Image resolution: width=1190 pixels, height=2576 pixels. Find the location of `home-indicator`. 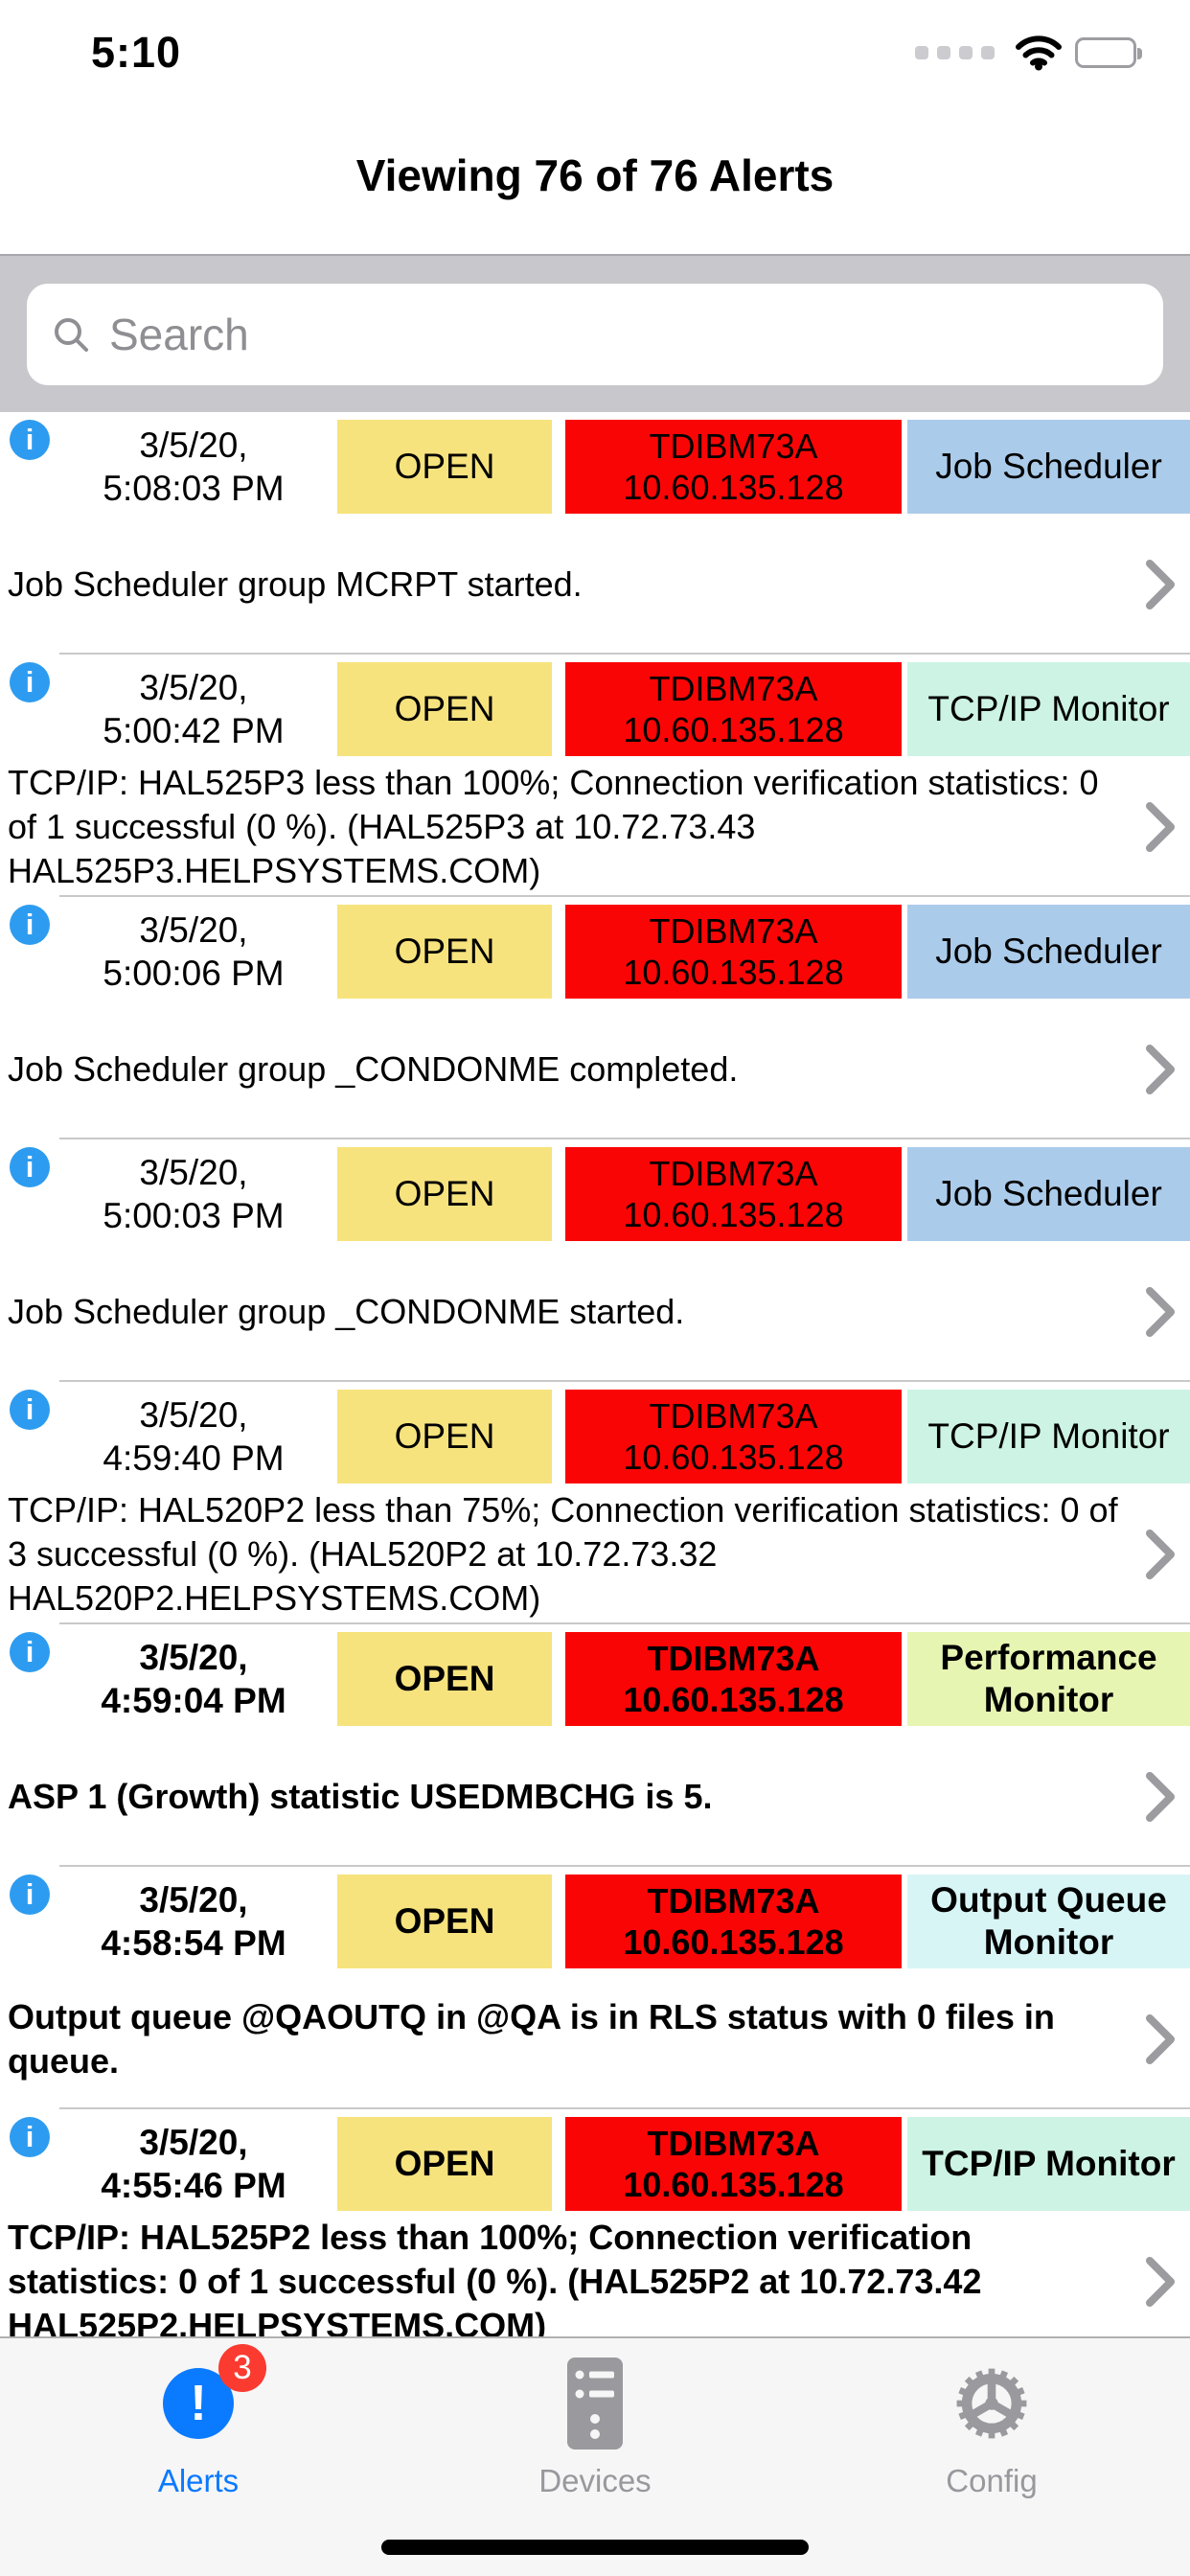

home-indicator is located at coordinates (595, 2547).